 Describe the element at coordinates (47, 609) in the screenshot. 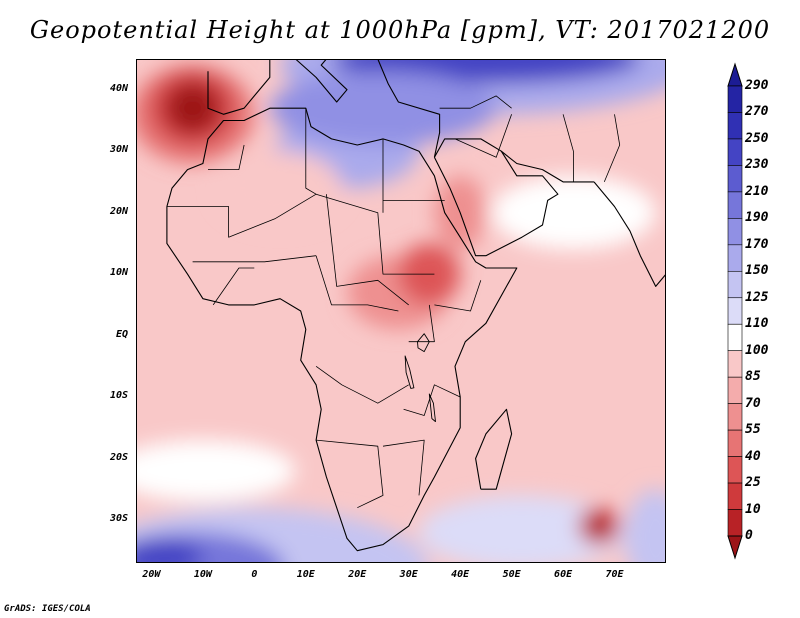

I see `grads-credit: GrADS: IGES/COLA` at that location.